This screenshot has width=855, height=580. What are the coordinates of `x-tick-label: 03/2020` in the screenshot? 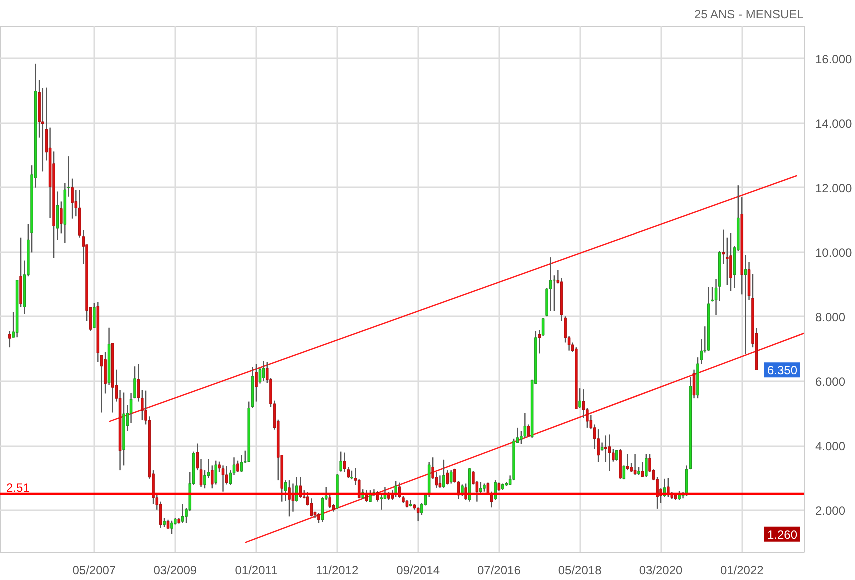 It's located at (661, 571).